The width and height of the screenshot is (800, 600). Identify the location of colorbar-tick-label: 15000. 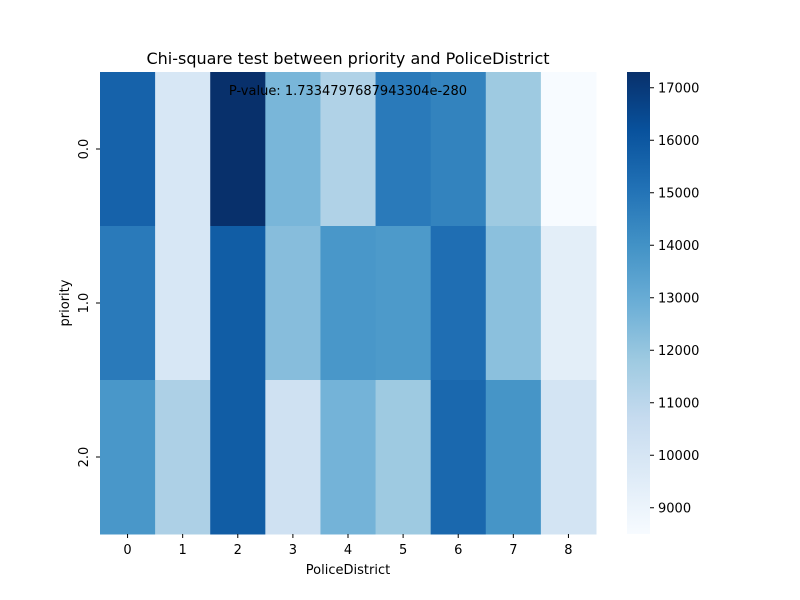
(678, 193).